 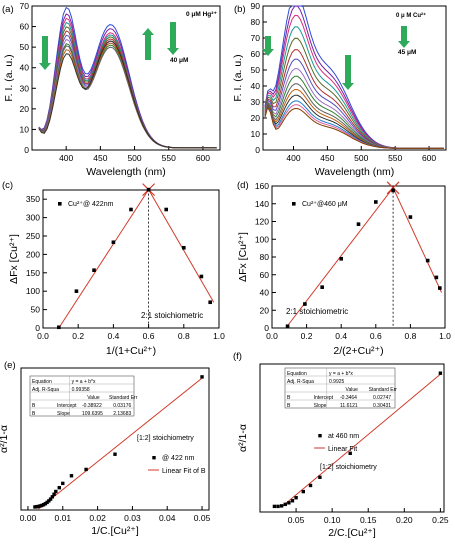 I want to click on x-tick-label: 500, so click(x=361, y=158).